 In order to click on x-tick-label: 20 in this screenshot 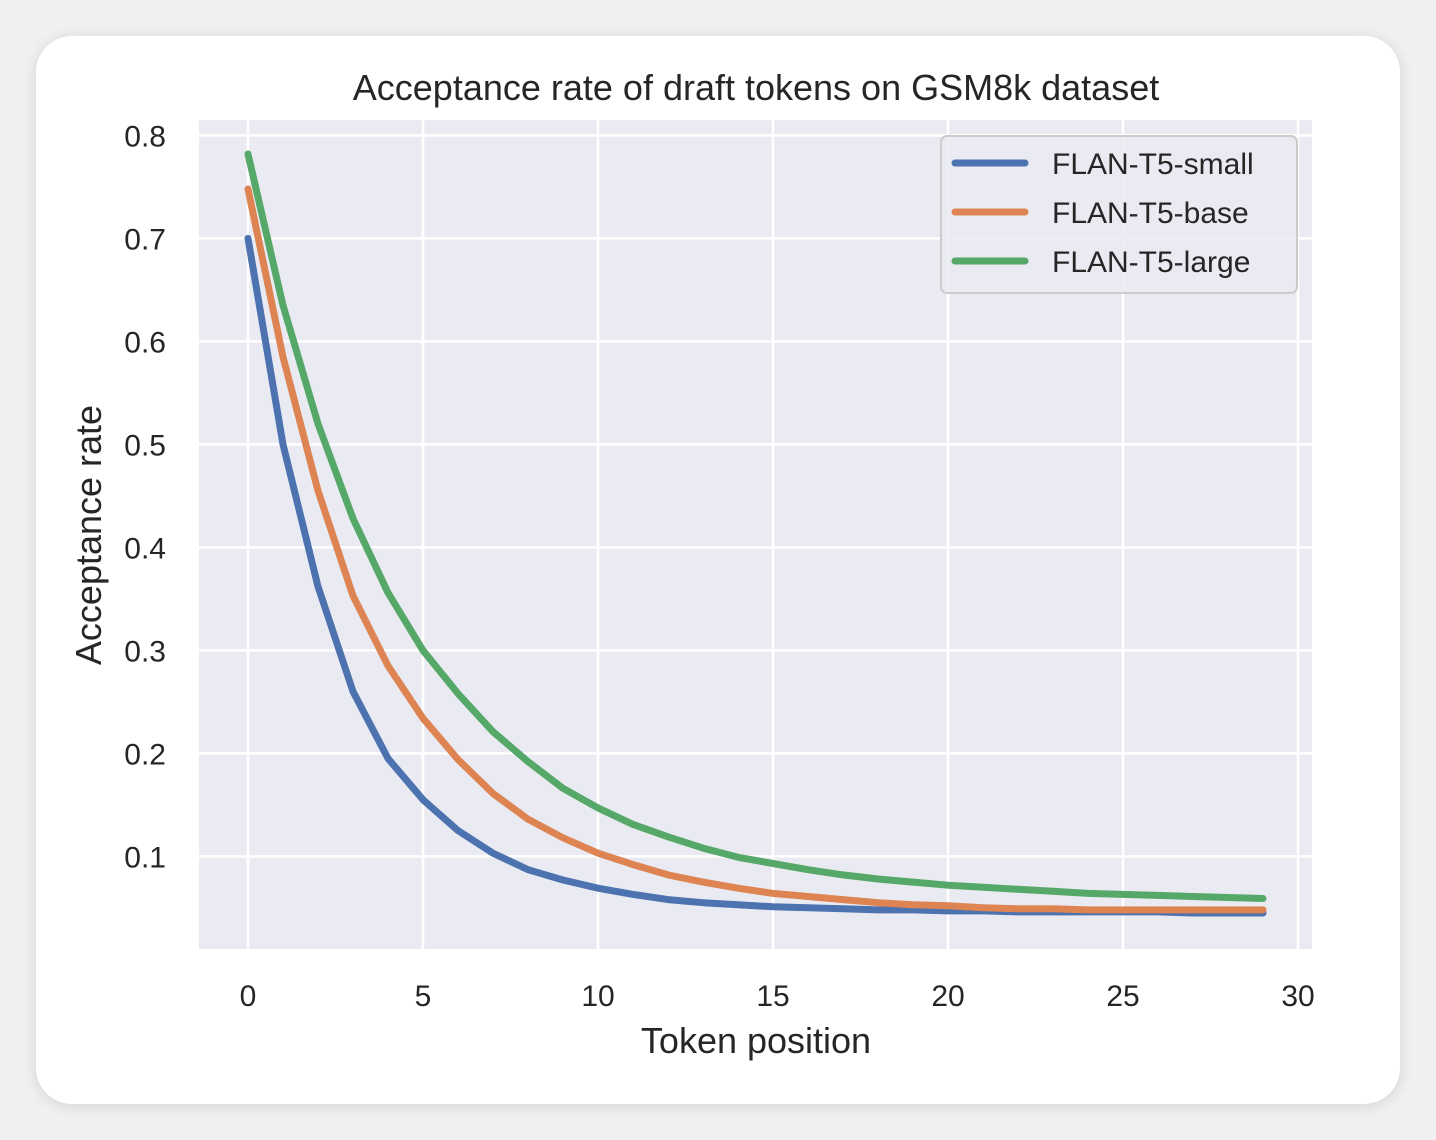, I will do `click(947, 996)`.